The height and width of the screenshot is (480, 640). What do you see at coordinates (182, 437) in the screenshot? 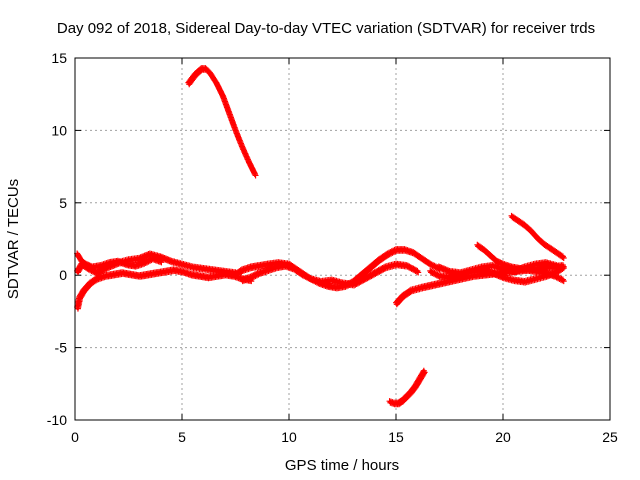
I see `x-tick-label: 5` at bounding box center [182, 437].